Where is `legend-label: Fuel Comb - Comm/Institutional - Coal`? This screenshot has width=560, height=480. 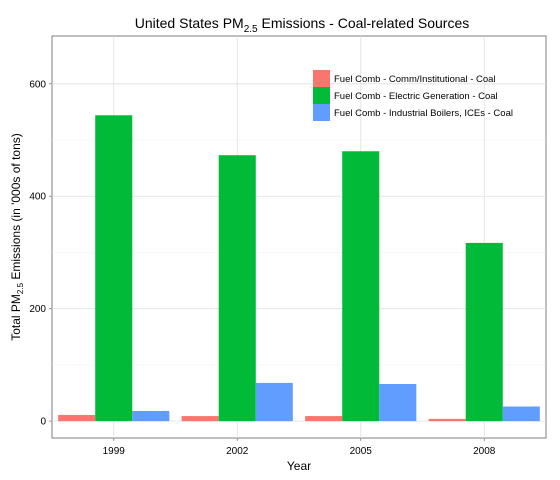
legend-label: Fuel Comb - Comm/Institutional - Coal is located at coordinates (415, 79).